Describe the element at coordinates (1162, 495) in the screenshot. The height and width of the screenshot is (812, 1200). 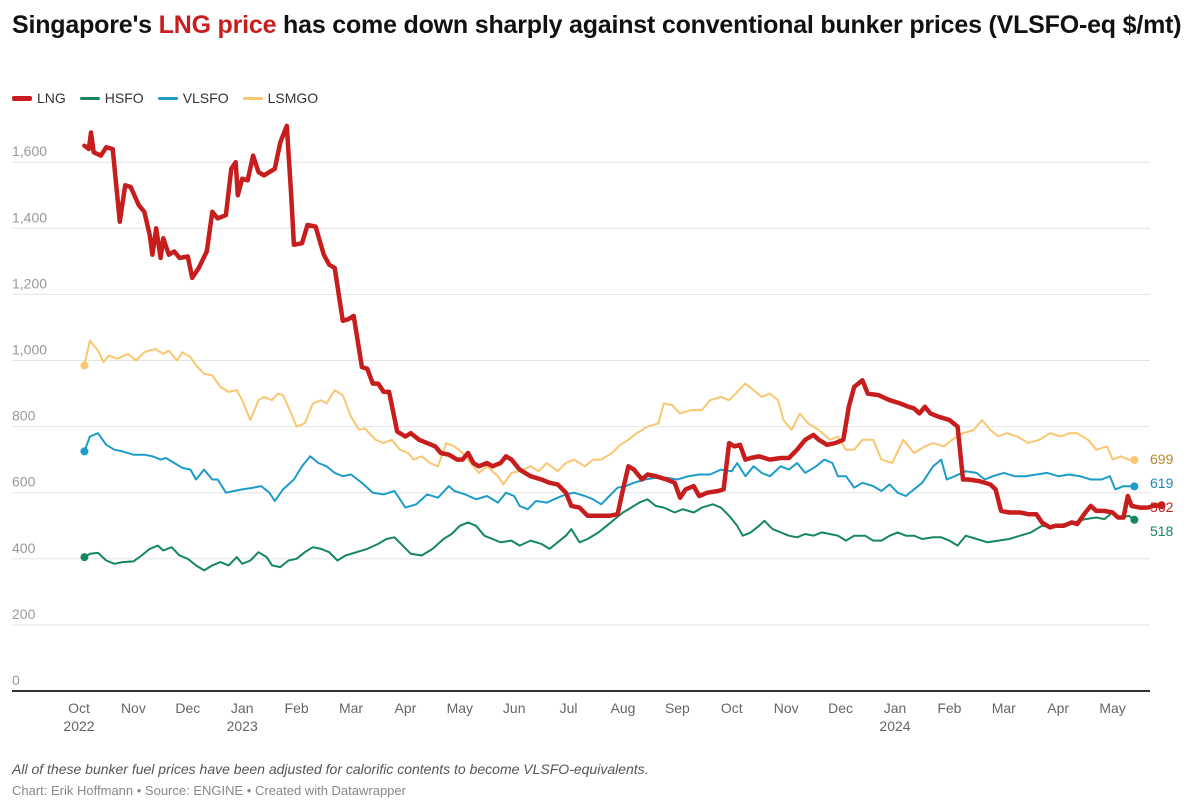
I see `end-labels: 699 619 518 562` at that location.